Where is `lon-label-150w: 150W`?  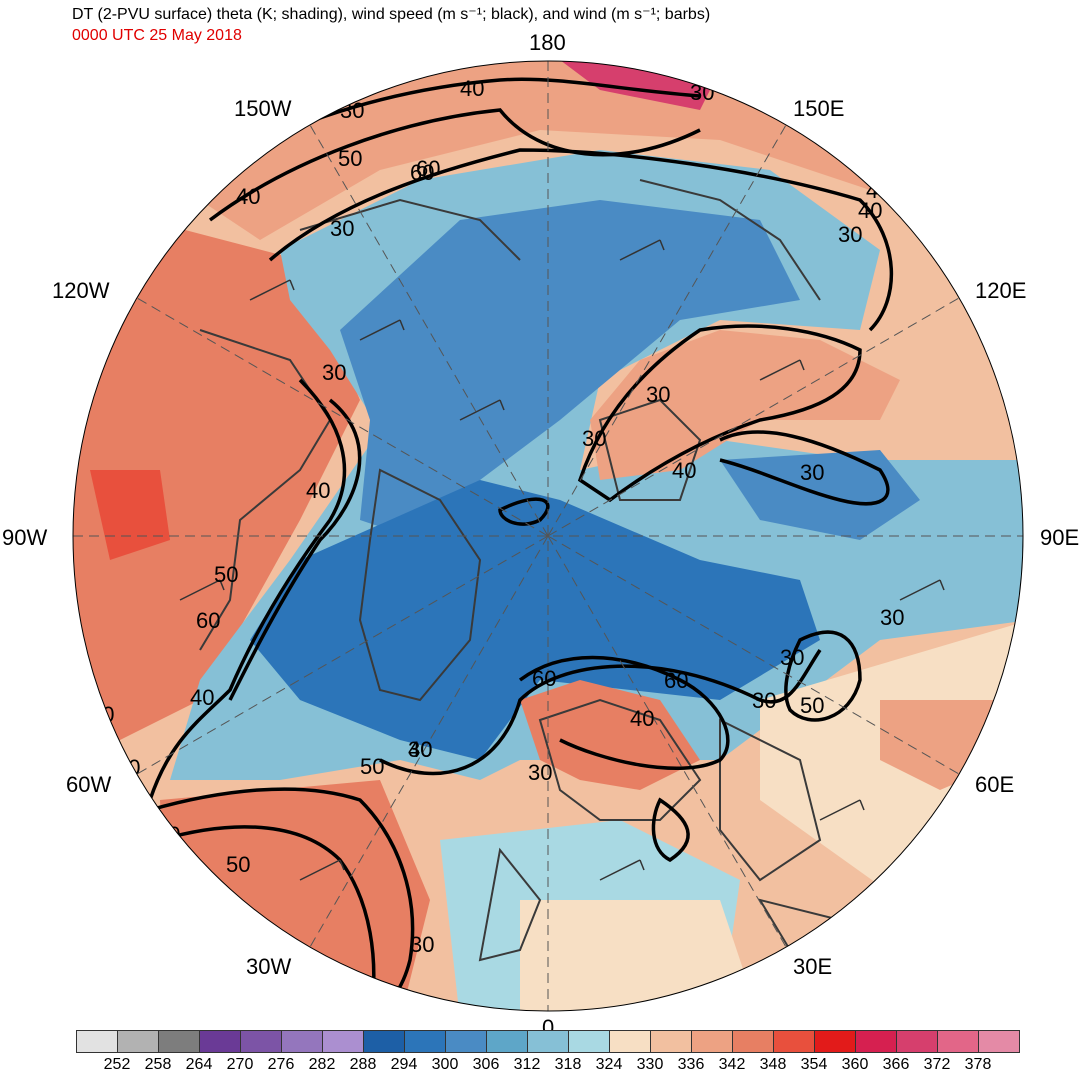
lon-label-150w: 150W is located at coordinates (263, 108).